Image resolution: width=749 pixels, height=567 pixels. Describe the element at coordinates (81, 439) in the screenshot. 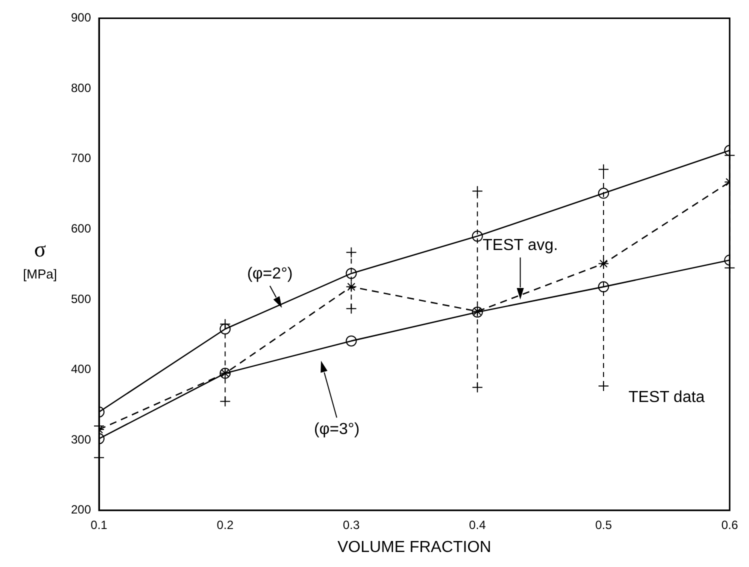

I see `y-tick-label: 300` at that location.